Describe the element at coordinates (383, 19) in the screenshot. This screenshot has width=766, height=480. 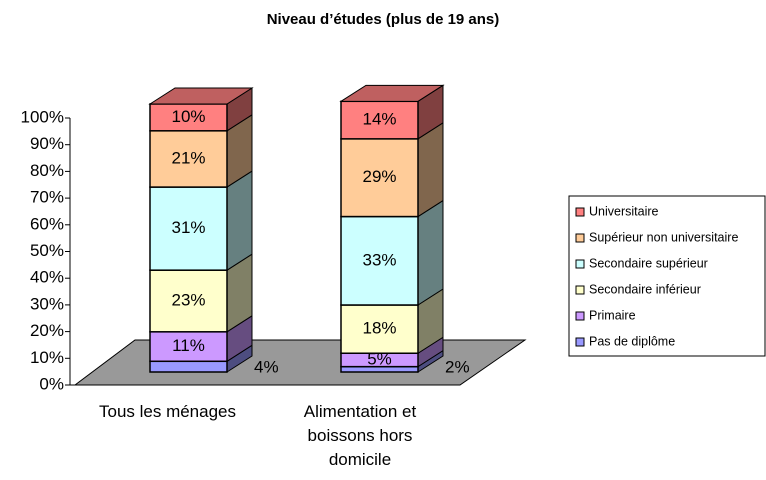
I see `chart-title: Niveau d’études (plus de 19 ans)` at that location.